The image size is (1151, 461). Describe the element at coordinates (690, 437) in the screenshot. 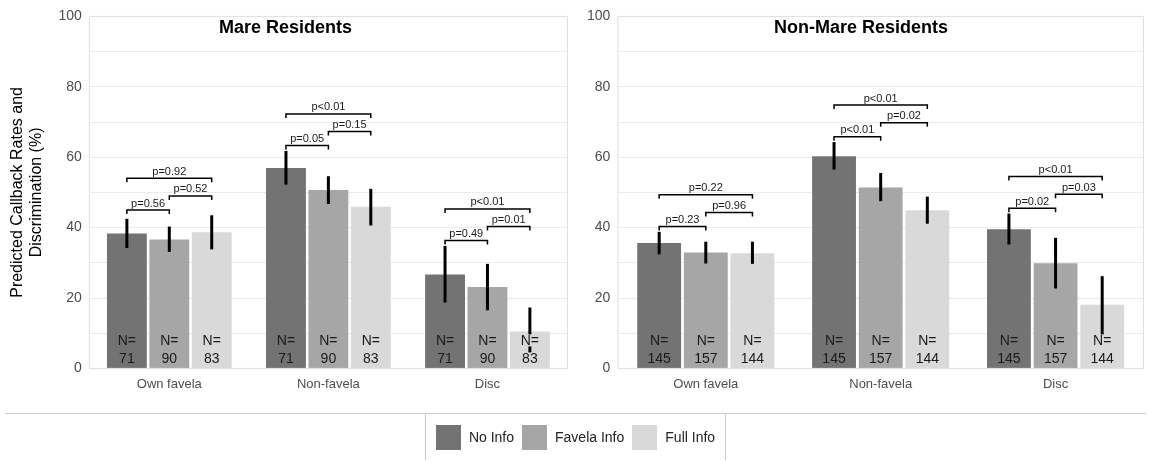

I see `legend-label: Full Info` at that location.